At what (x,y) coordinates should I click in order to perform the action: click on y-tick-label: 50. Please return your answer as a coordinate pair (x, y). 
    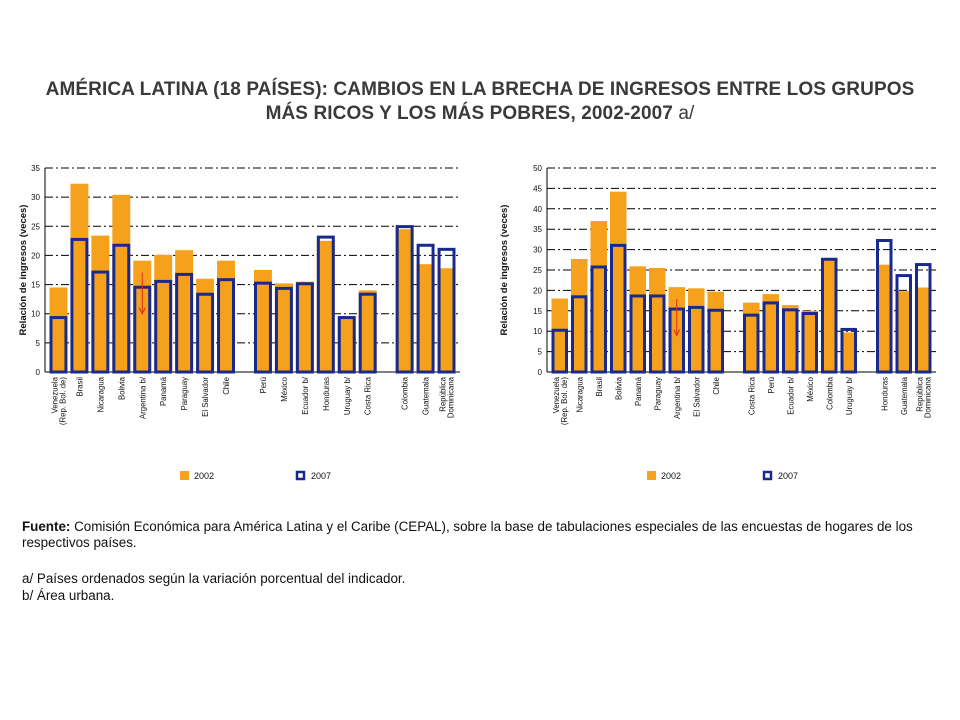
    Looking at the image, I should click on (537, 168).